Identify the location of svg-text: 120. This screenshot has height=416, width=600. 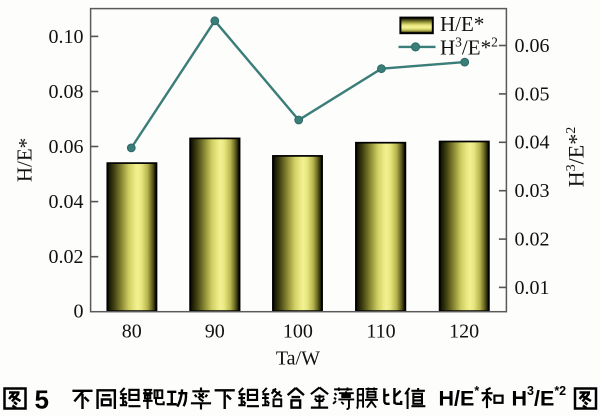
(464, 331).